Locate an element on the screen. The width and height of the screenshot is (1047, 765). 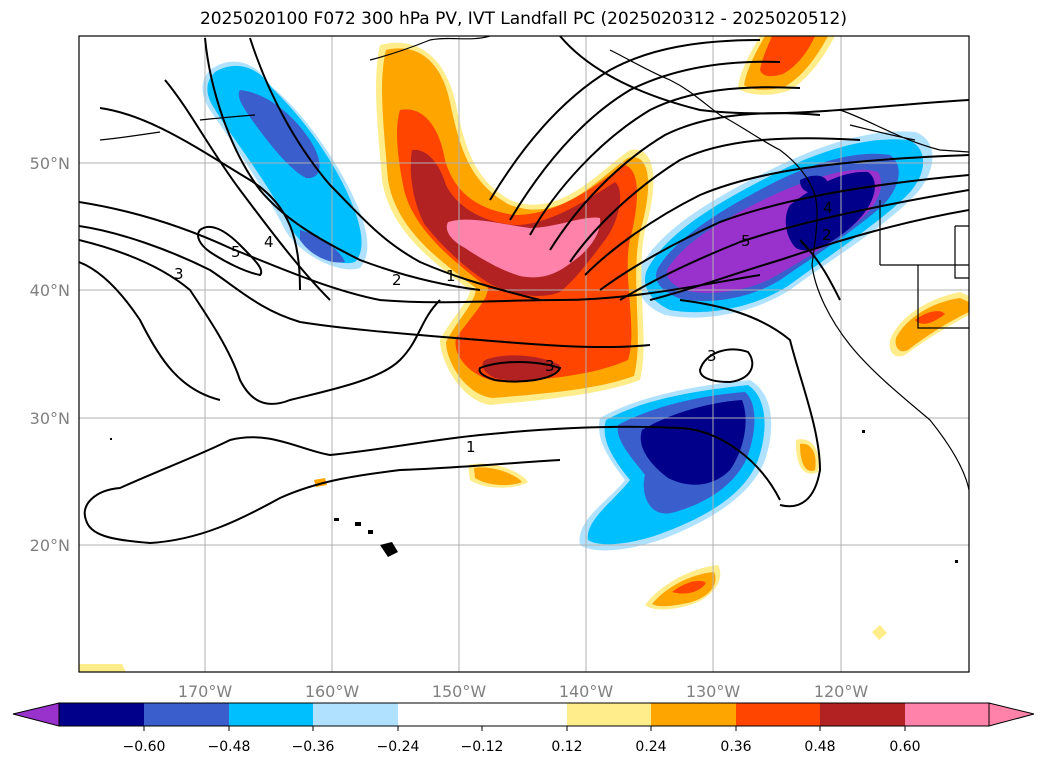
lon-label: 140°W is located at coordinates (586, 691).